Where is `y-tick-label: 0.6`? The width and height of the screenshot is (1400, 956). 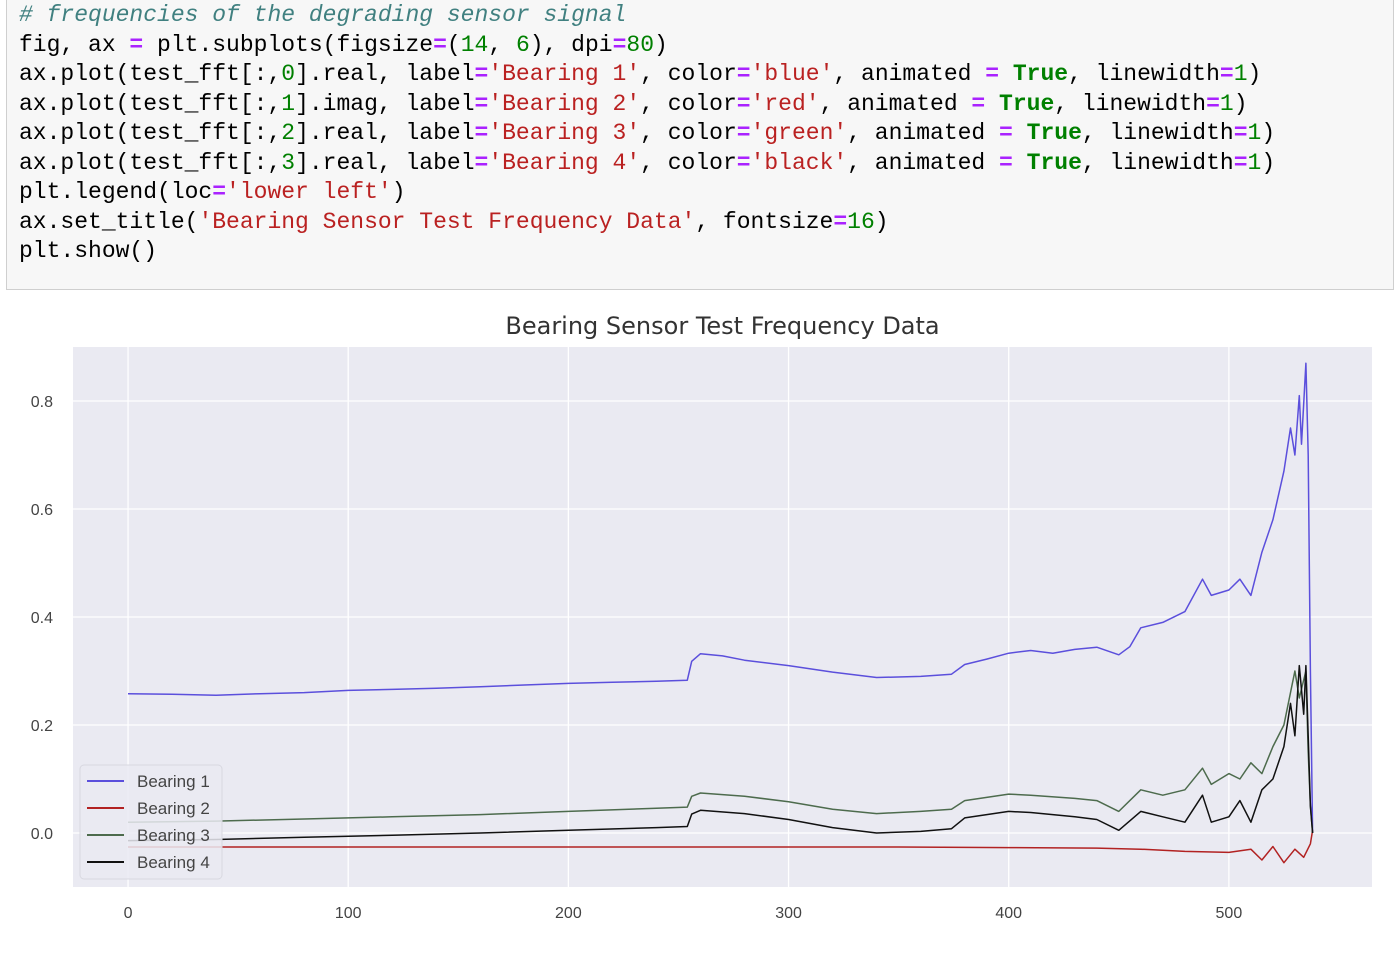 y-tick-label: 0.6 is located at coordinates (42, 510).